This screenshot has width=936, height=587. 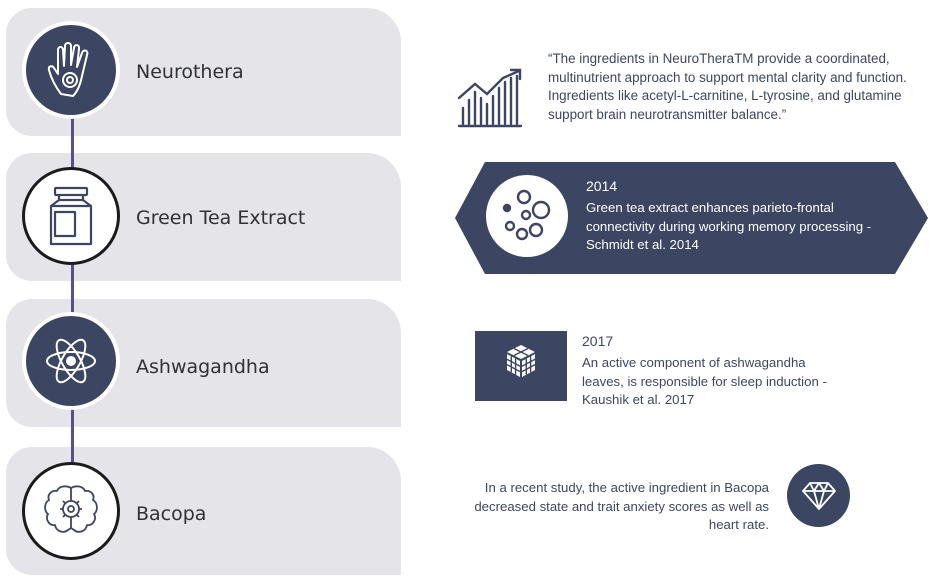 What do you see at coordinates (71, 216) in the screenshot?
I see `jar-icon` at bounding box center [71, 216].